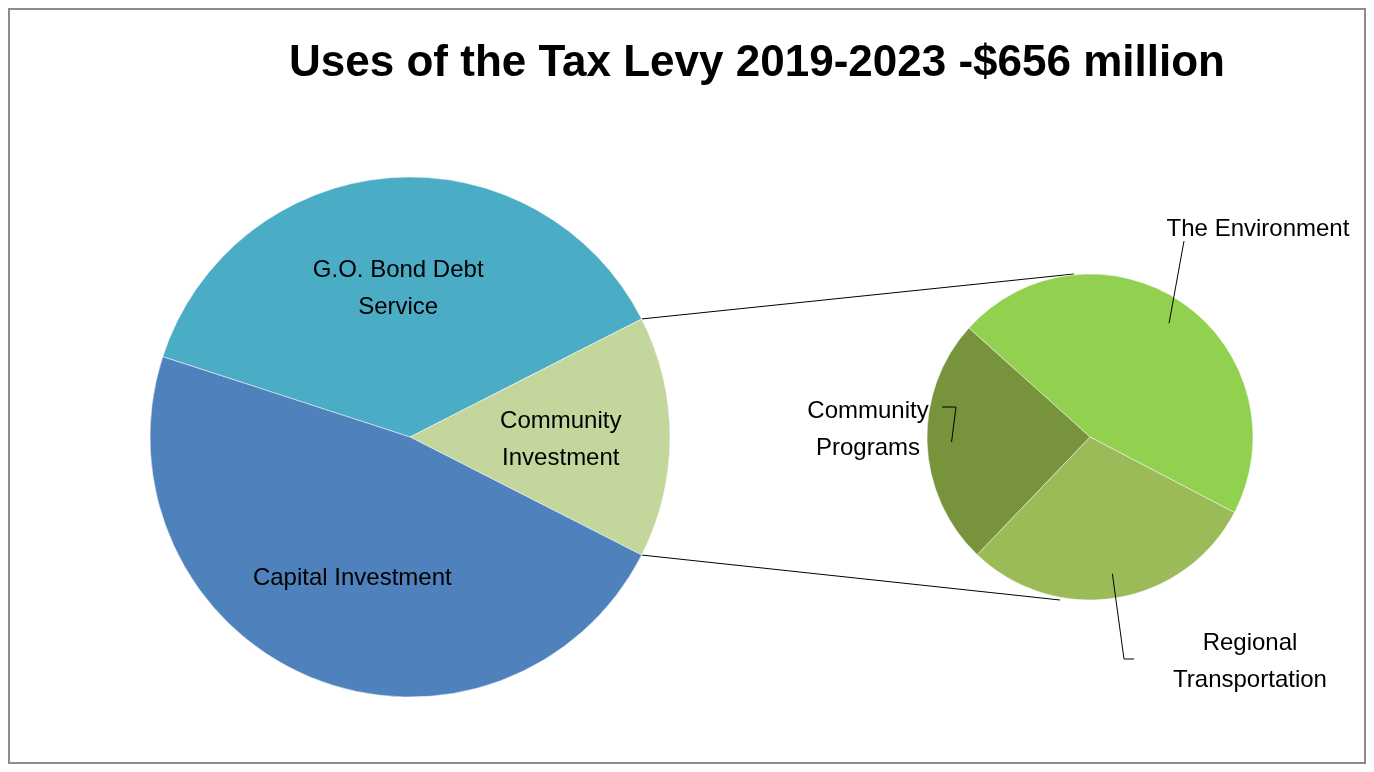 The width and height of the screenshot is (1374, 772). What do you see at coordinates (1250, 659) in the screenshot?
I see `slice-label: Regional Transportation` at bounding box center [1250, 659].